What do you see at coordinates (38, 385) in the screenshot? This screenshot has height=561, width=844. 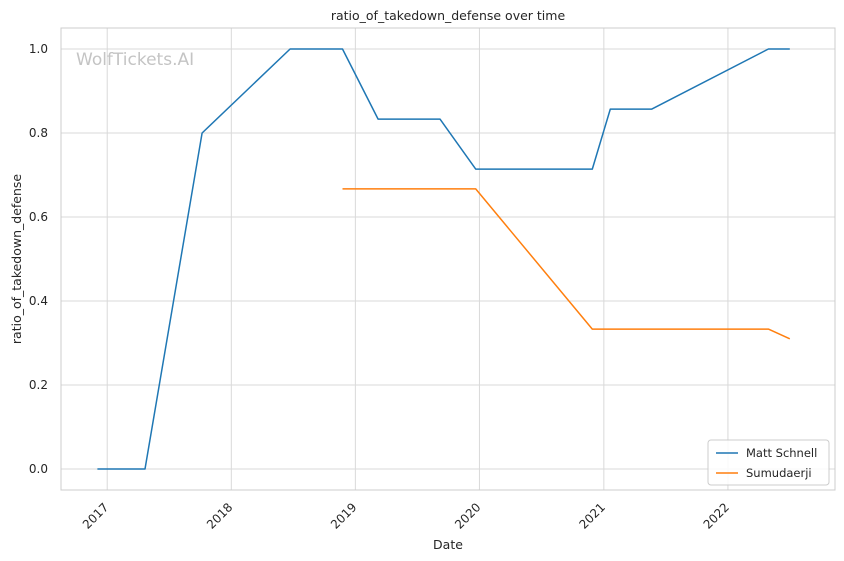 I see `y-tick-label: 0.2` at bounding box center [38, 385].